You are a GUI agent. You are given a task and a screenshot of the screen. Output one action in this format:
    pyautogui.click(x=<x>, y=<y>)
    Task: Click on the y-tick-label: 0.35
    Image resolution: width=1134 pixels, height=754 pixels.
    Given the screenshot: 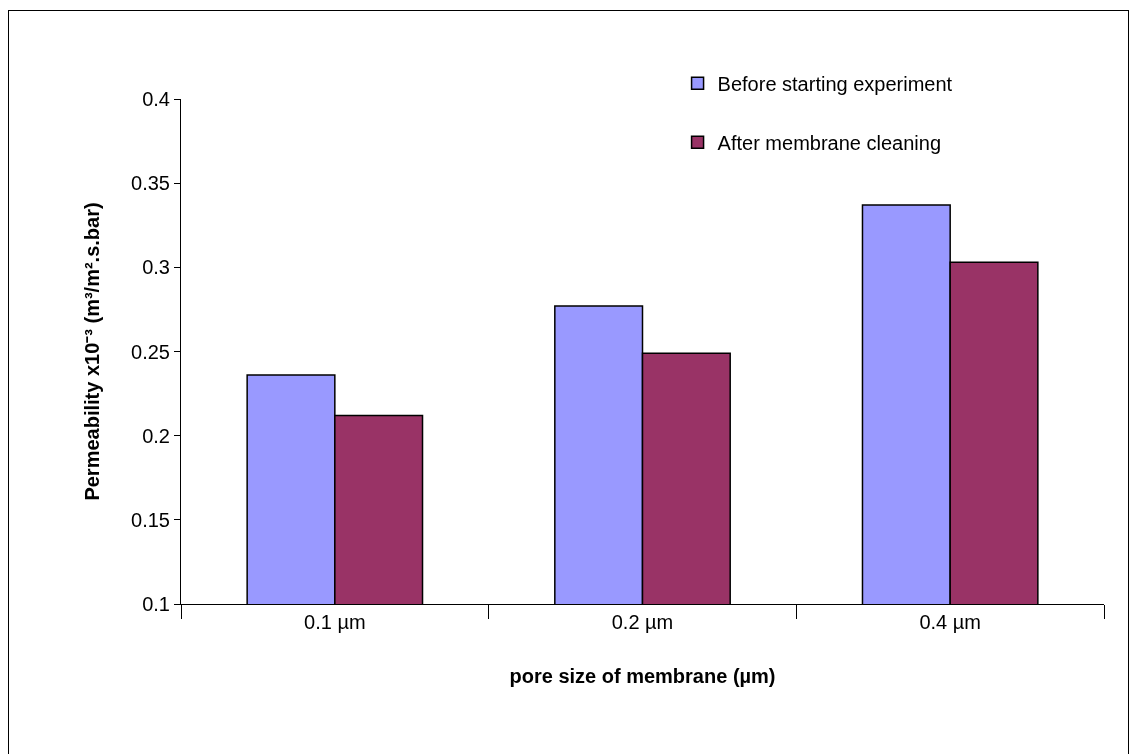 What is the action you would take?
    pyautogui.click(x=150, y=183)
    